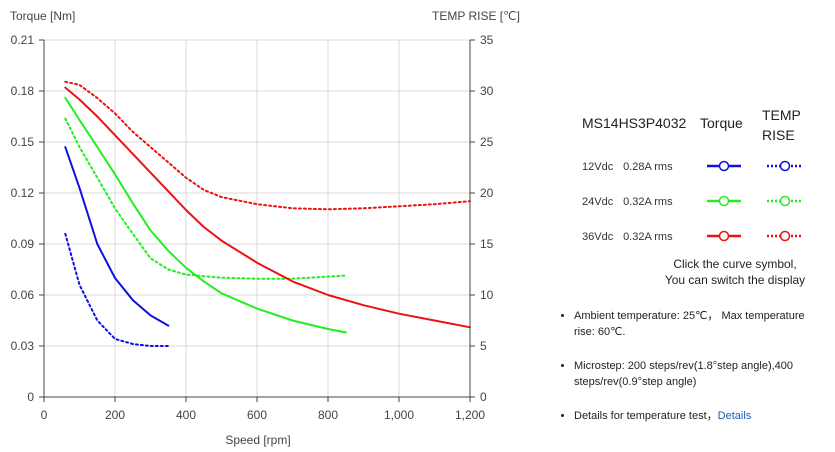 The image size is (835, 452). What do you see at coordinates (487, 91) in the screenshot?
I see `y-right-tick-label: 30` at bounding box center [487, 91].